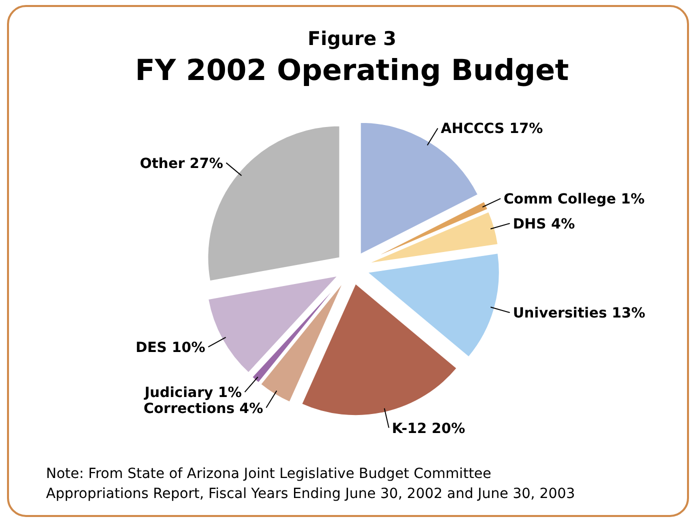  I want to click on slice-label: AHCCCS 17%, so click(491, 129).